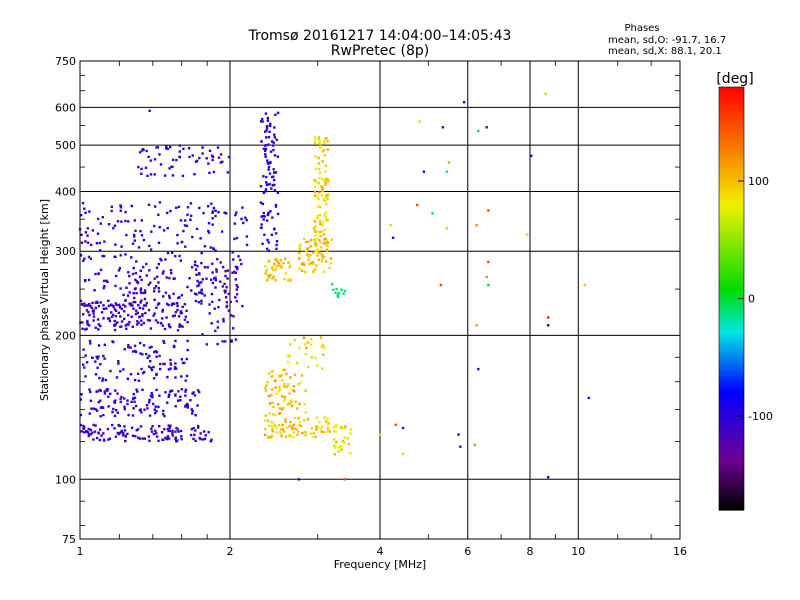  What do you see at coordinates (758, 181) in the screenshot?
I see `colorbar-tick-label: 100` at bounding box center [758, 181].